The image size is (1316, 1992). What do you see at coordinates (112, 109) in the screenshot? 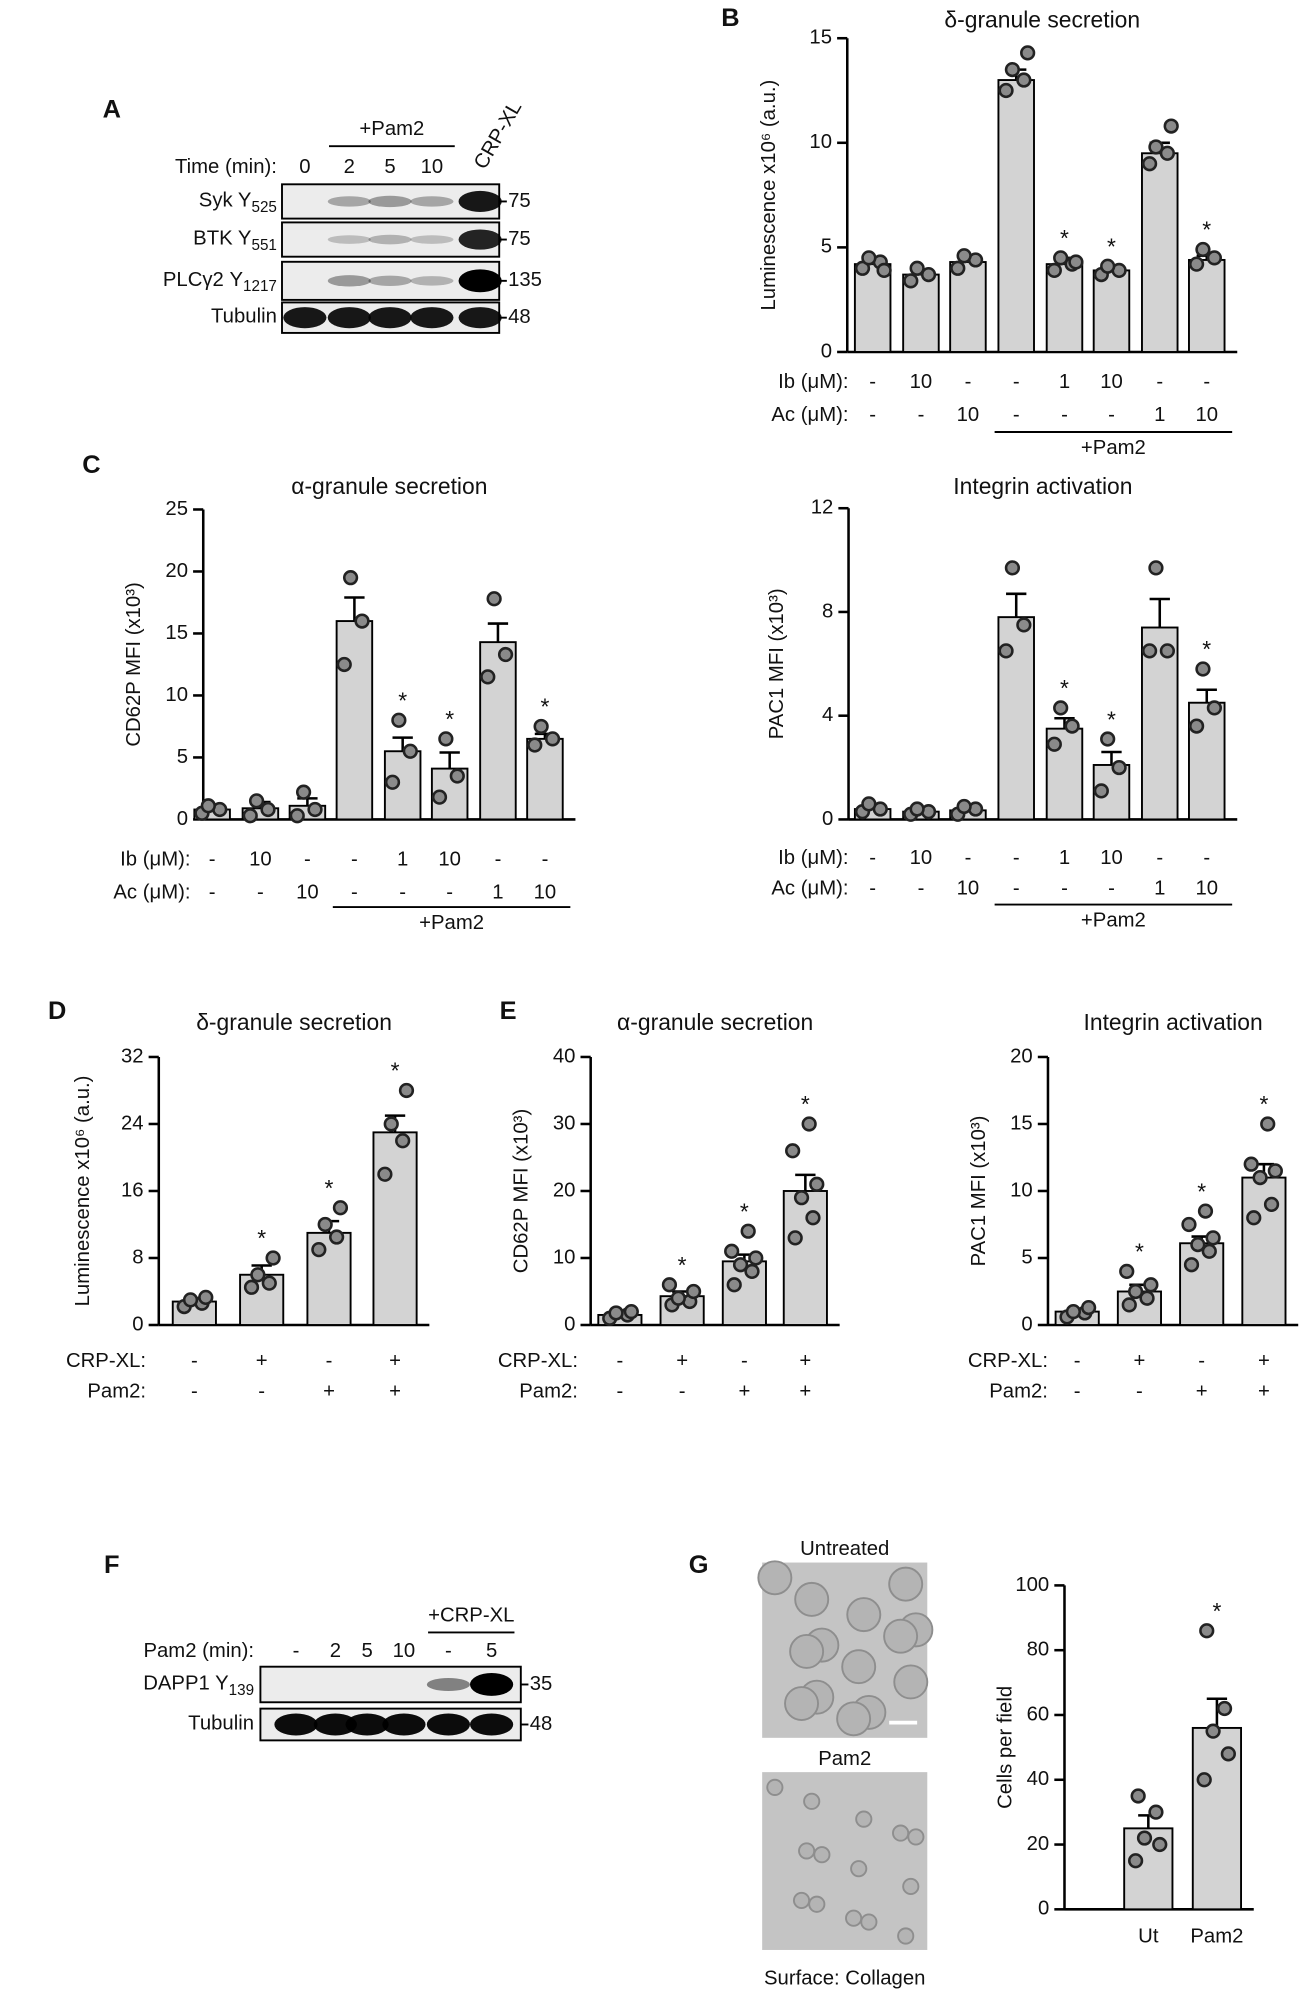
I see `panel-letter: A` at bounding box center [112, 109].